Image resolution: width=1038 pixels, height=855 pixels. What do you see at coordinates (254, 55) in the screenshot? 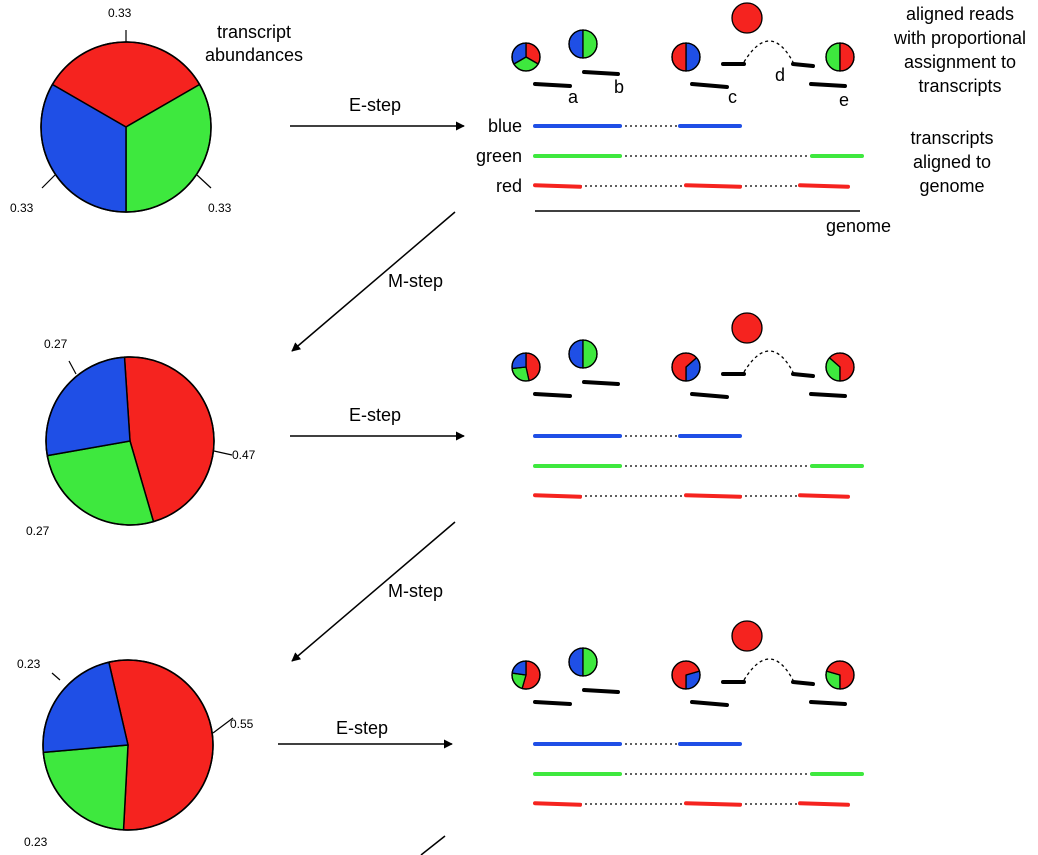
I see `abundances-header-line-2: abundances` at bounding box center [254, 55].